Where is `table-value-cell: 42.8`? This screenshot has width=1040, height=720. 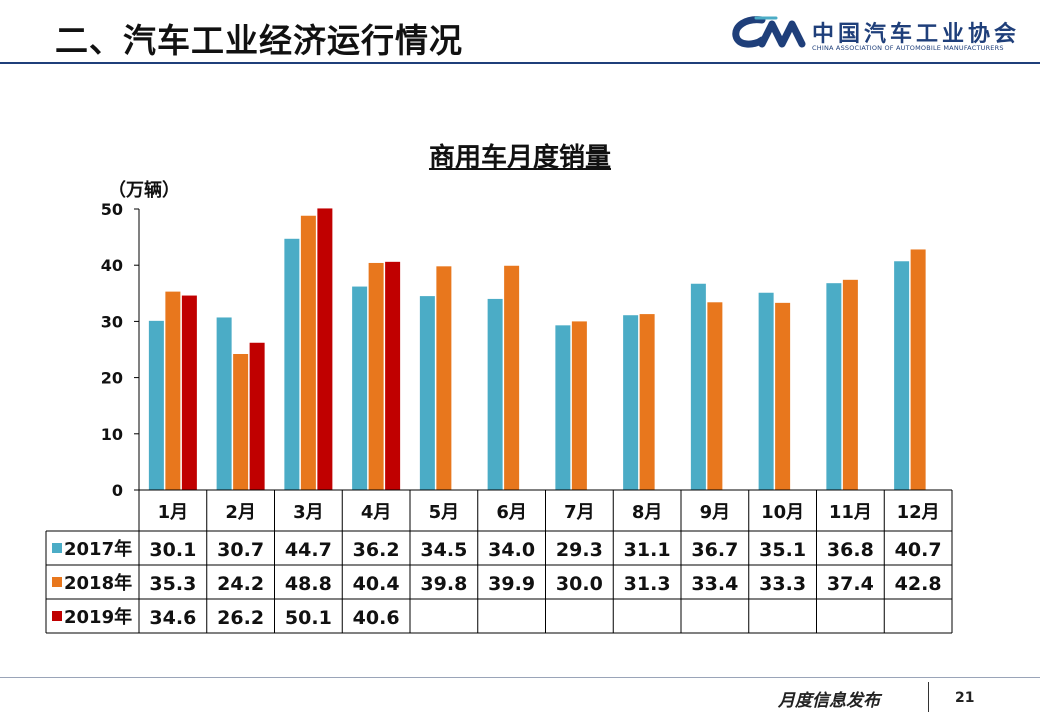 table-value-cell: 42.8 is located at coordinates (918, 584).